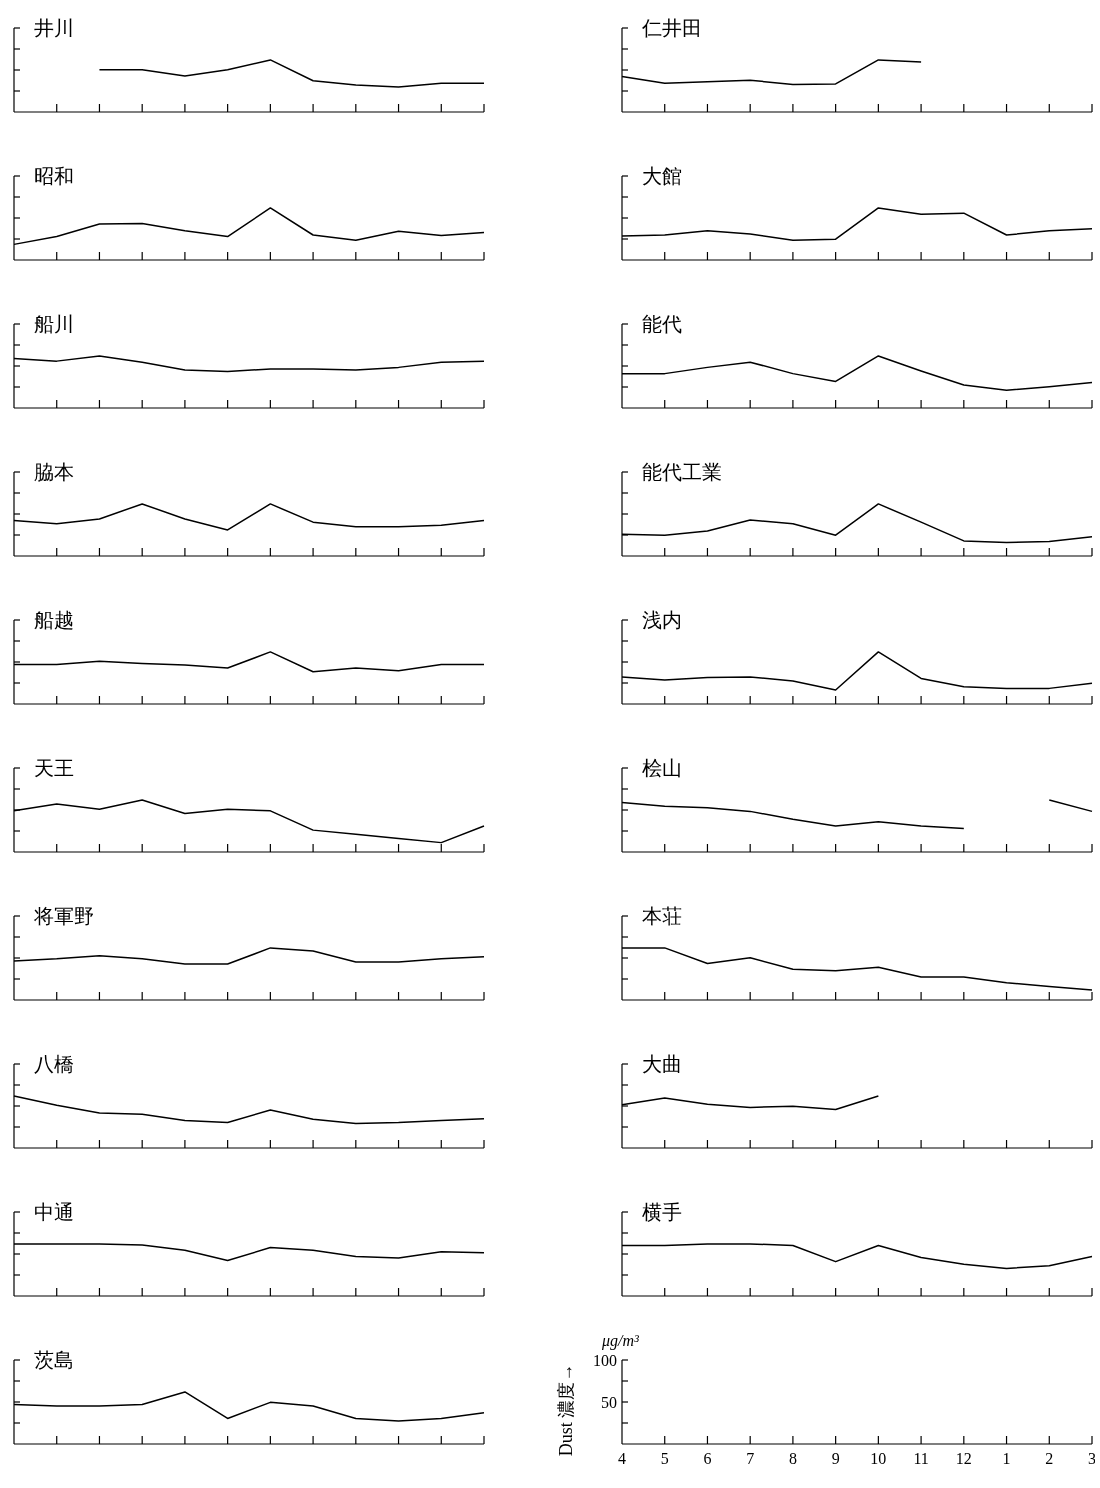 The image size is (1100, 1488). What do you see at coordinates (662, 916) in the screenshot?
I see `chart-title: 本荘` at bounding box center [662, 916].